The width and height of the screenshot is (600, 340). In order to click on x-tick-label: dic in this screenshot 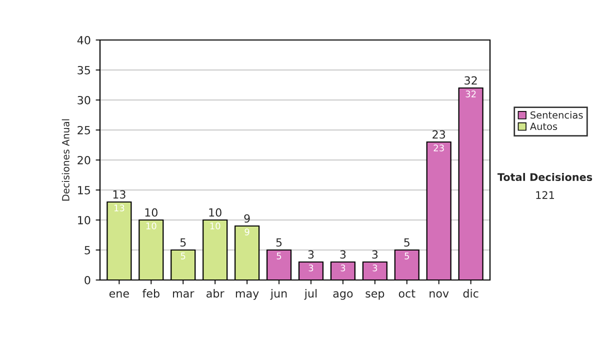, I will do `click(470, 293)`.